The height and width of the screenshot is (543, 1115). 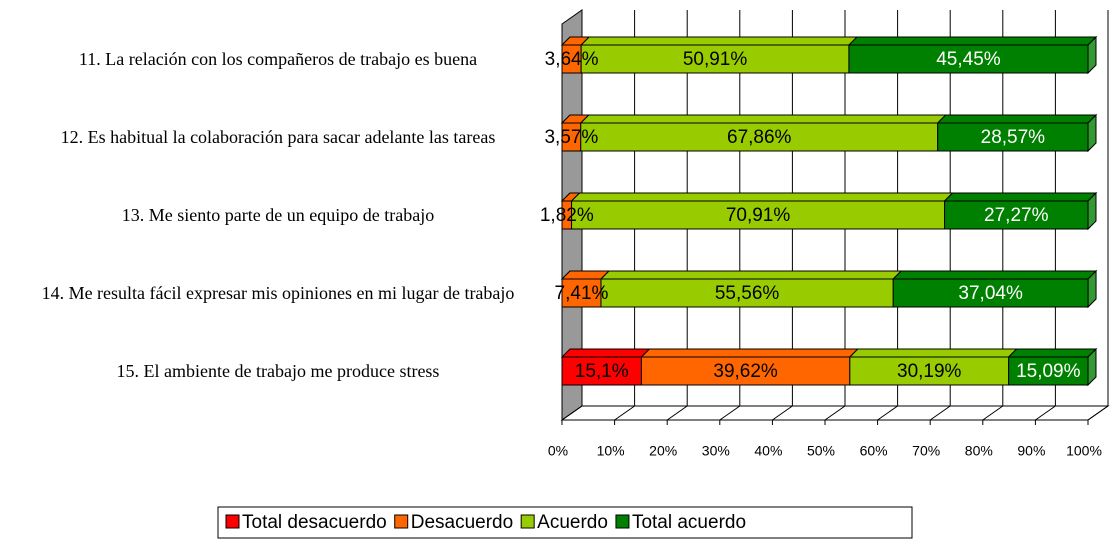 I want to click on x-tick-label: 60%, so click(x=874, y=451).